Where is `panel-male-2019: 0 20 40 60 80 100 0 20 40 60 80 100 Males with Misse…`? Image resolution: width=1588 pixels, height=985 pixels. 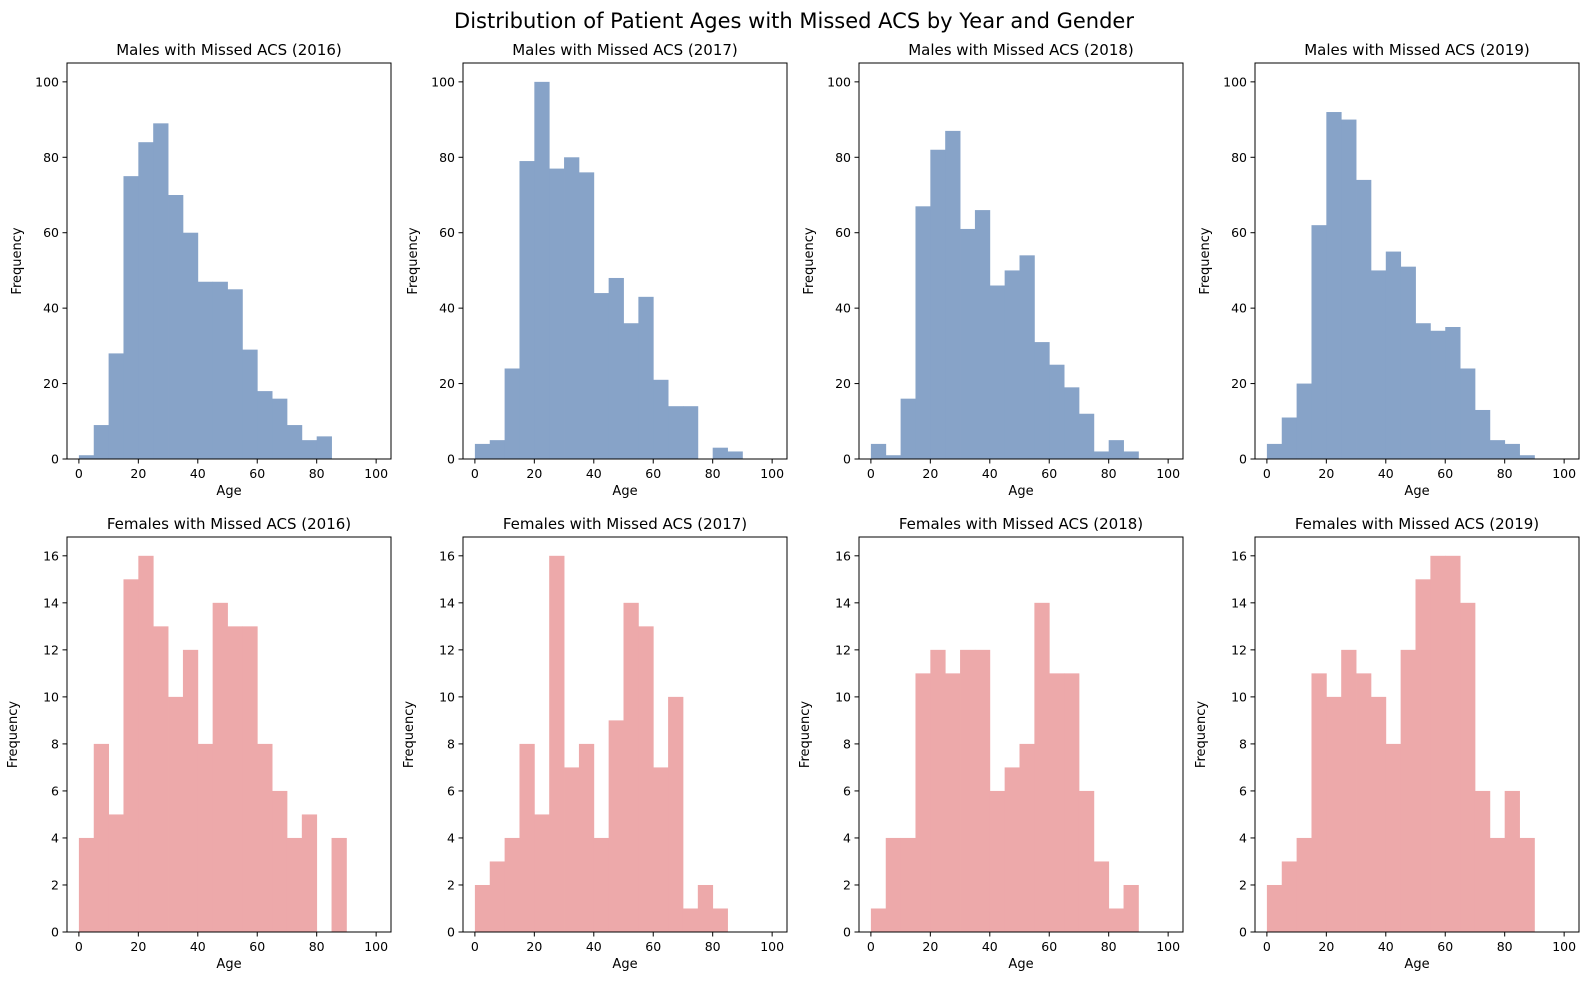
panel-male-2019: 0 20 40 60 80 100 0 20 40 60 80 100 Males with Misse… is located at coordinates (1389, 270).